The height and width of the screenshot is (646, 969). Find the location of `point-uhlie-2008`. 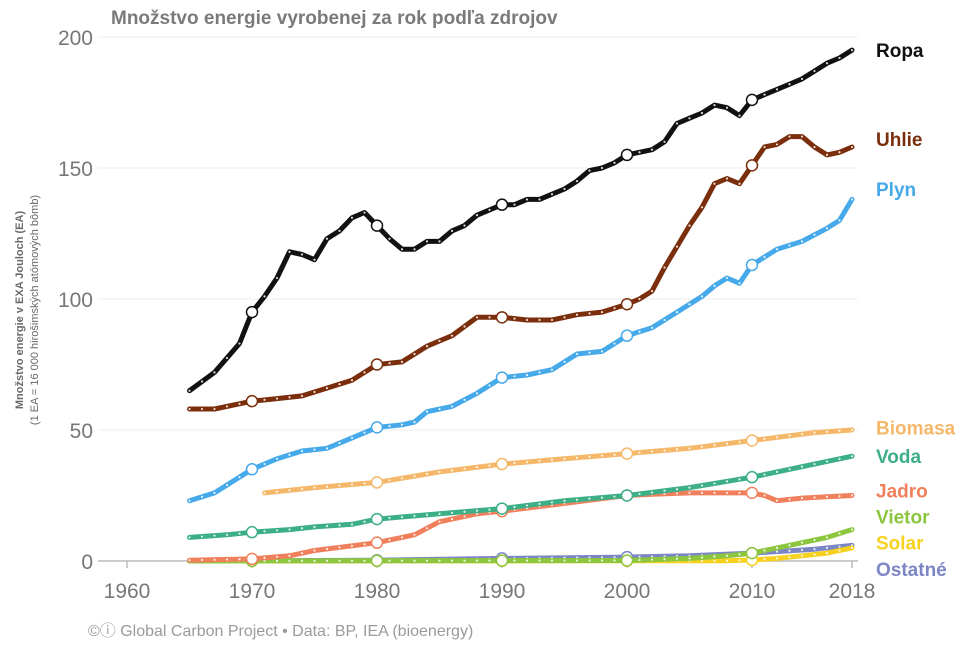

point-uhlie-2008 is located at coordinates (727, 178).